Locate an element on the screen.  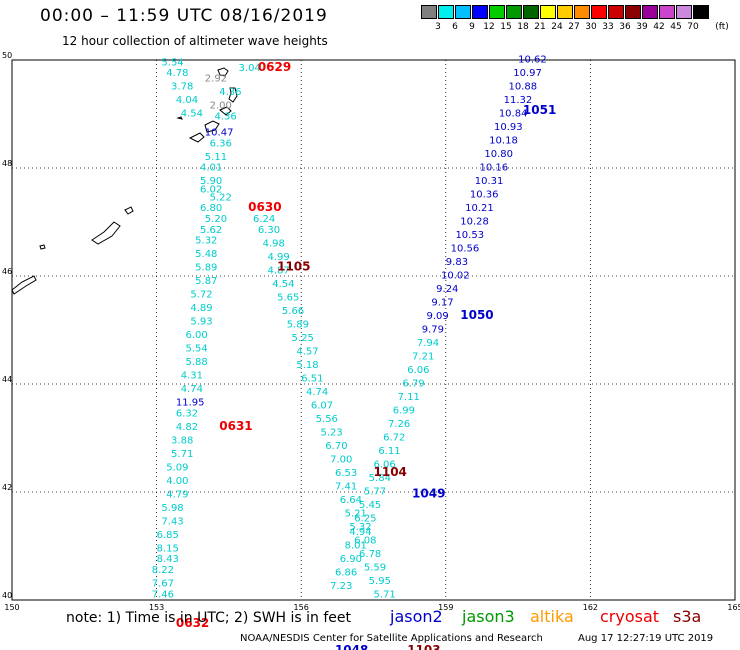
swh-value: 4.87 is located at coordinates (278, 270).